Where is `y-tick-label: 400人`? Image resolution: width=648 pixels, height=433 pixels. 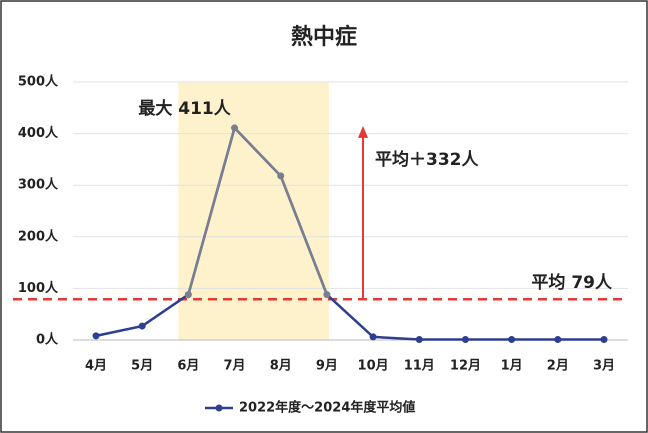
y-tick-label: 400人 is located at coordinates (38, 133).